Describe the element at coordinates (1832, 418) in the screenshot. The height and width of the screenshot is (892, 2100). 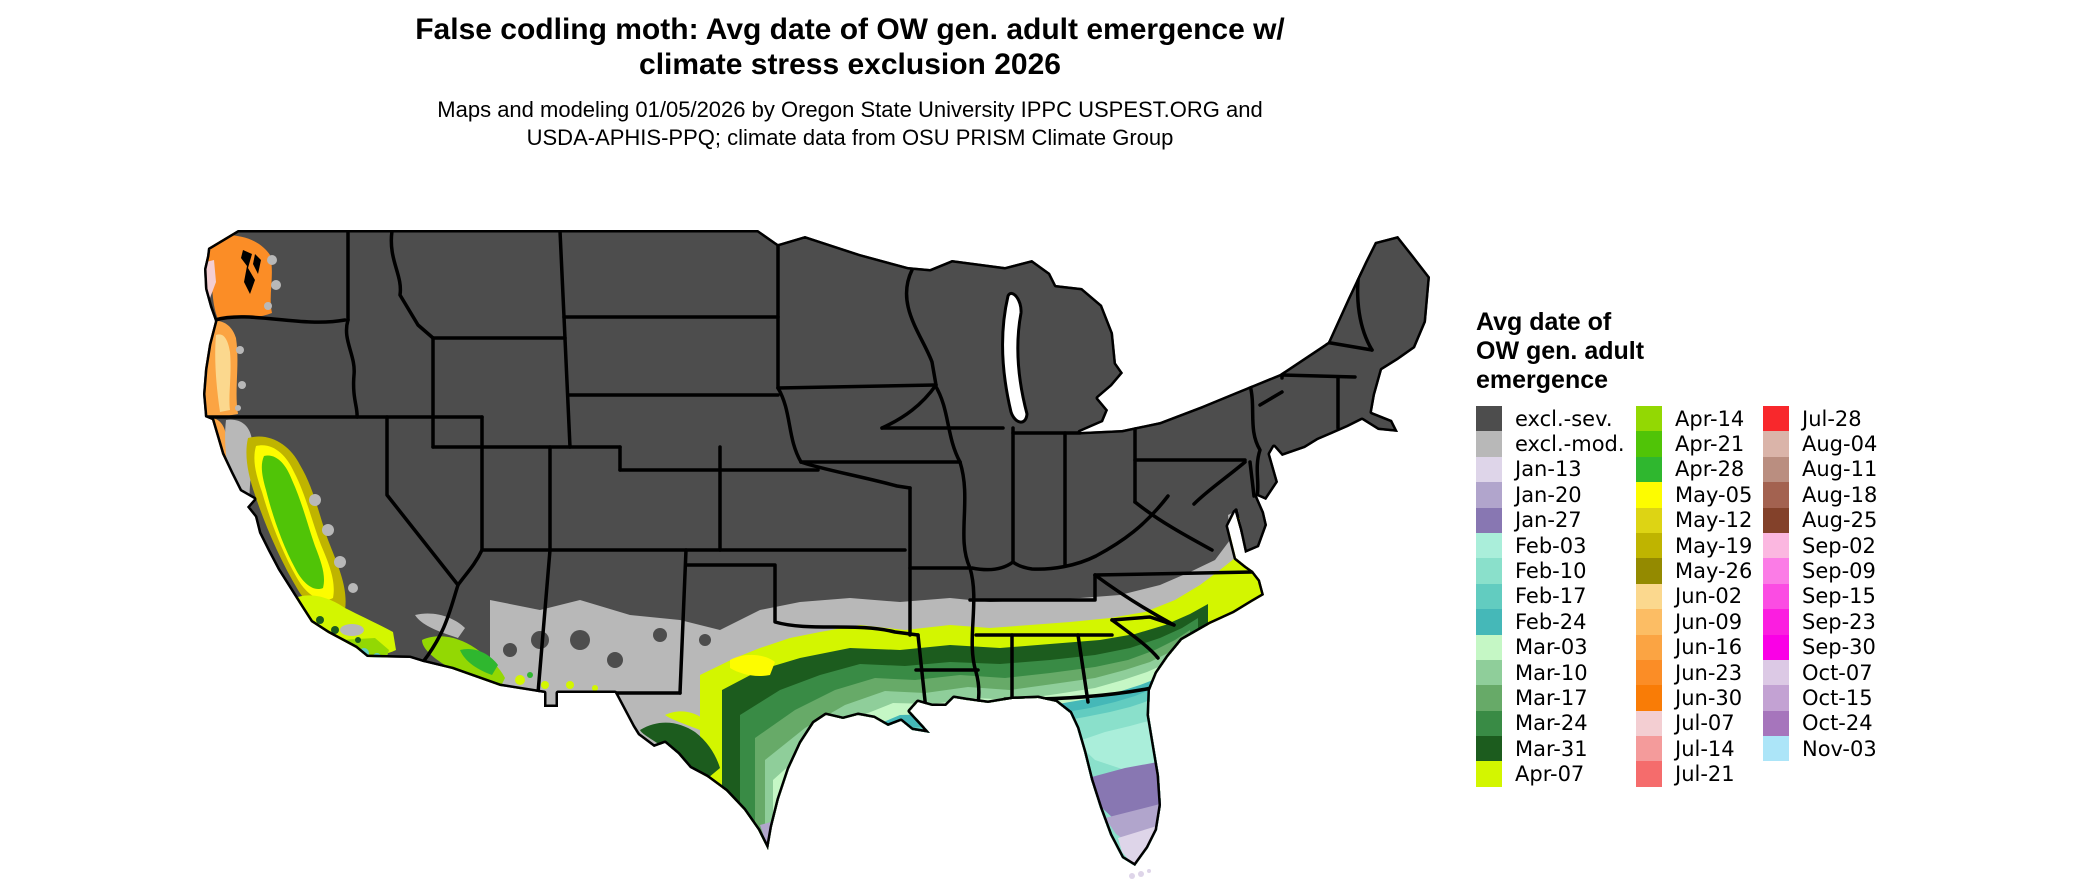
I see `legend-label: Jul-28` at that location.